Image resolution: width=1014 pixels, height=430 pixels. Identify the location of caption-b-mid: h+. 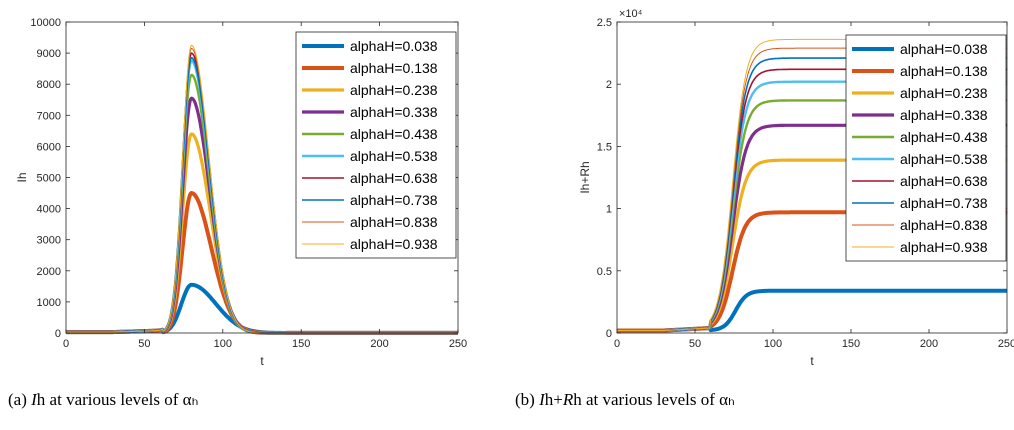
(553, 399).